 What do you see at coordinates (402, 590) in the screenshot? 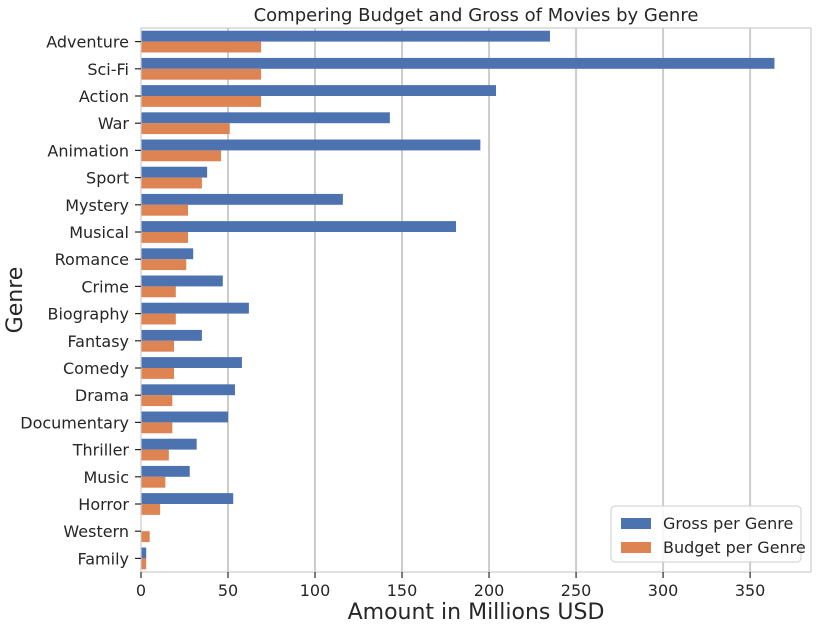
I see `x-tick-label: 150` at bounding box center [402, 590].